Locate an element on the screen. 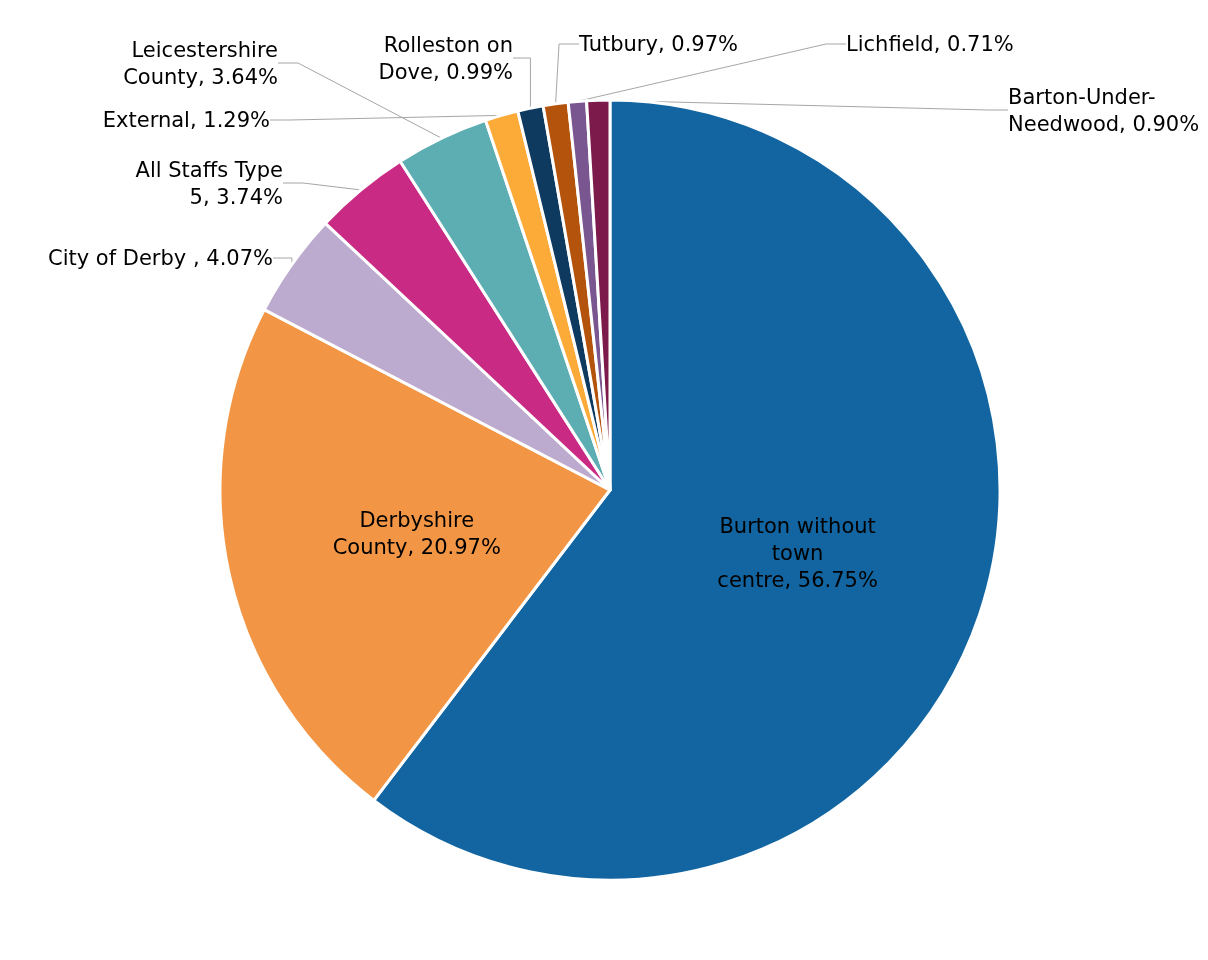 This screenshot has width=1208, height=960. slice-label: Rolleston on Dove, 0.99% is located at coordinates (445, 58).